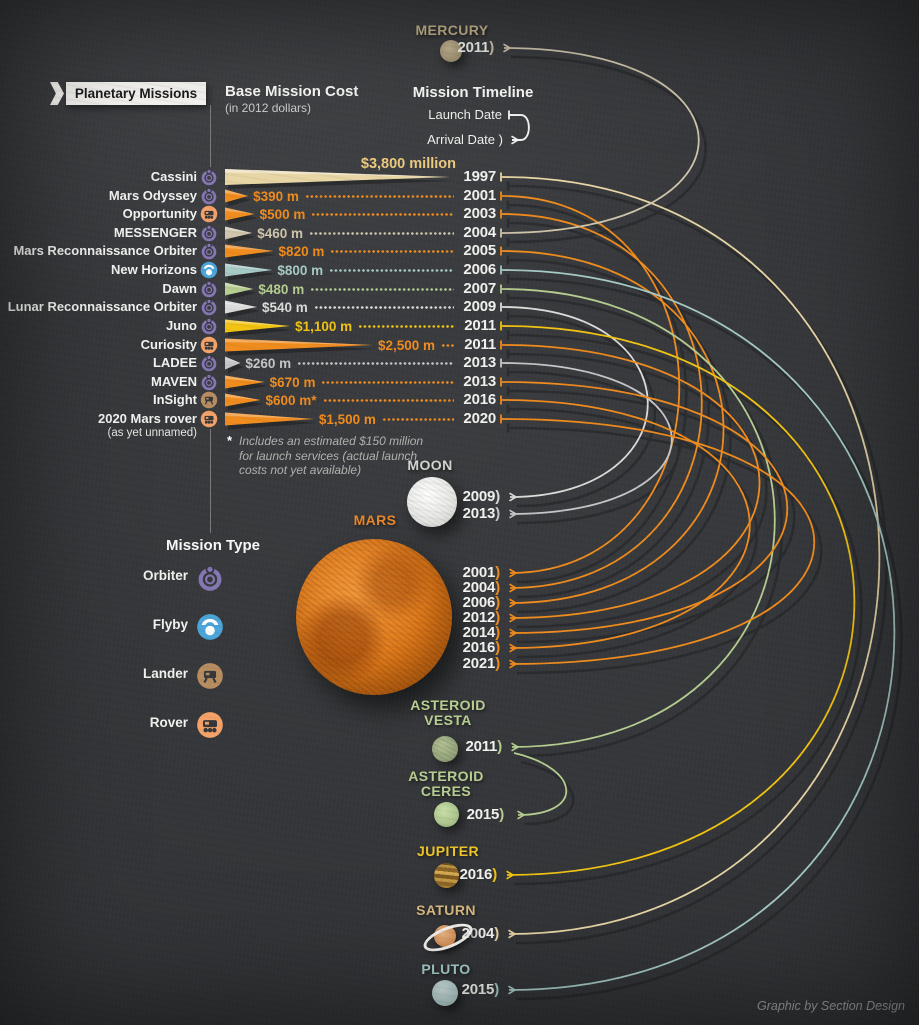 The width and height of the screenshot is (919, 1025). I want to click on cost-row: $2,500 m, so click(417, 345).